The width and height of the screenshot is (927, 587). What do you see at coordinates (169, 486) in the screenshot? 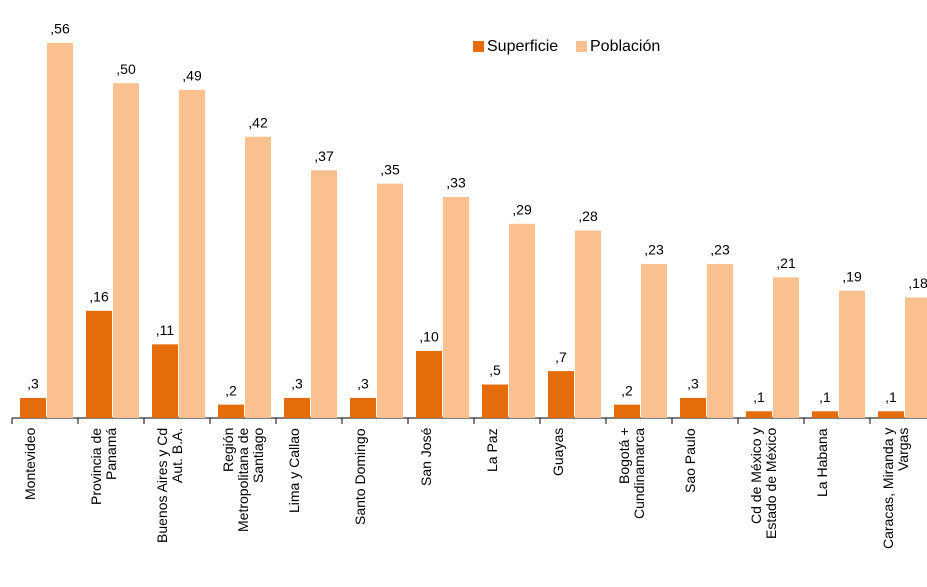
I see `x-tick-label: Buenos Aires y Cd Aut. B.A.` at bounding box center [169, 486].